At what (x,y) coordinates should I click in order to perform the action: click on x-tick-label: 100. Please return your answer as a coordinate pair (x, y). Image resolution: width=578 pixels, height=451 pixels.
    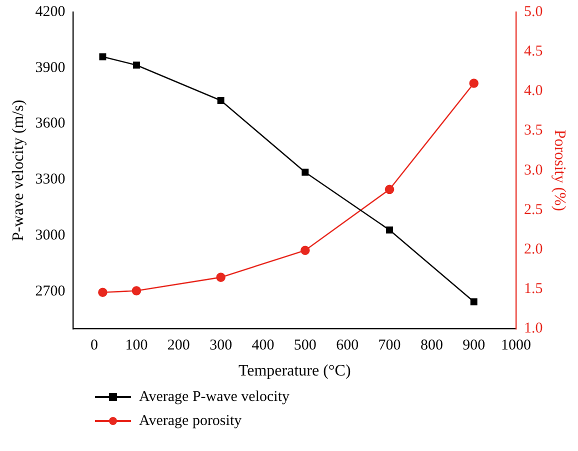
    Looking at the image, I should click on (136, 346).